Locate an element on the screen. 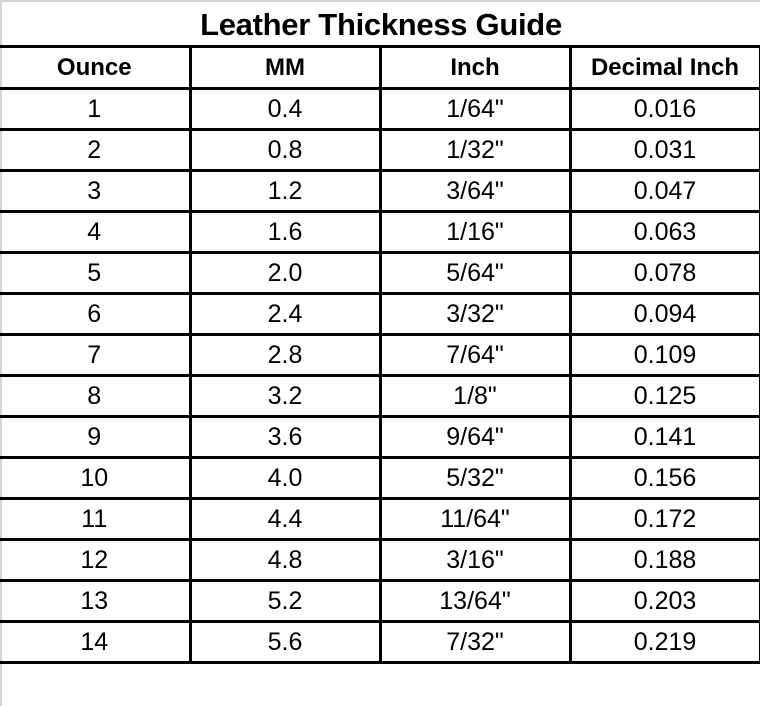  cell-mm: 2.4 is located at coordinates (285, 314).